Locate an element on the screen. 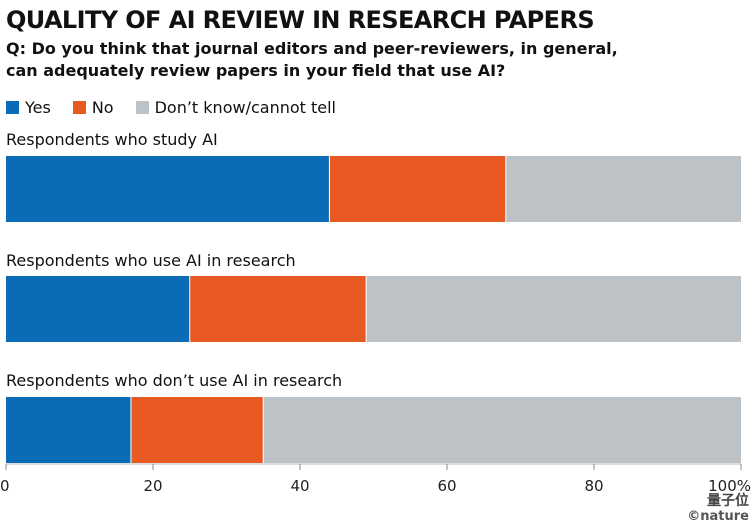 Image resolution: width=751 pixels, height=527 pixels. group-label-dont-use-ai: Respondents who don’t use AI in research is located at coordinates (174, 380).